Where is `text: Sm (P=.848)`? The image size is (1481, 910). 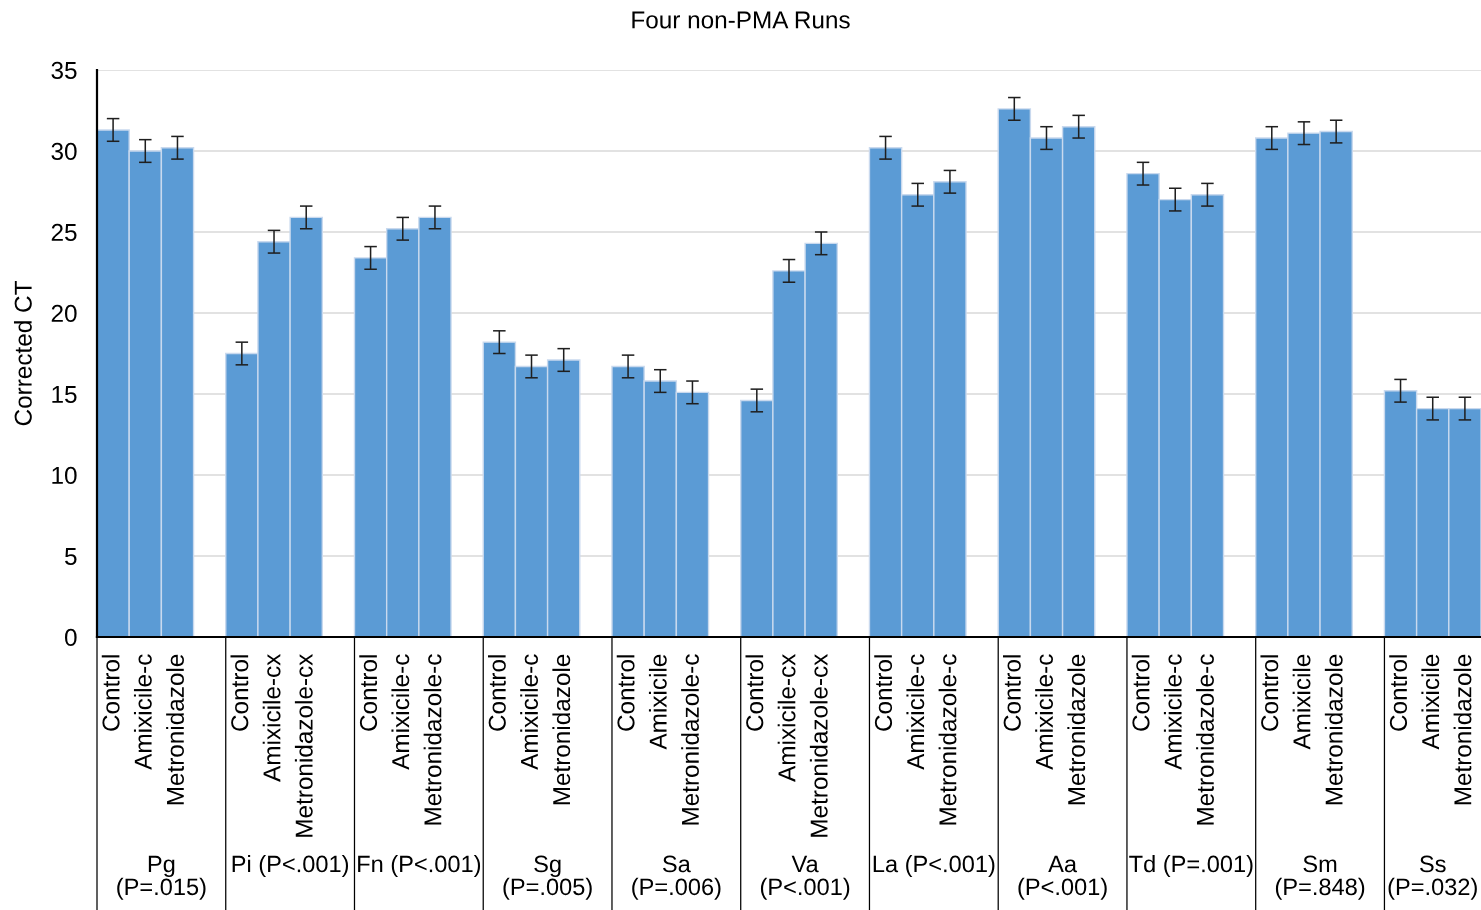 text: Sm (P=.848) is located at coordinates (1320, 877).